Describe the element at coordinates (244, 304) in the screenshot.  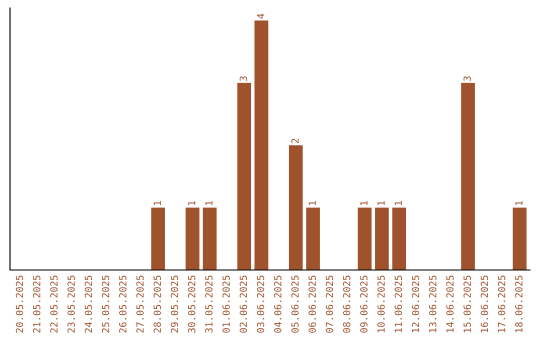
I see `x-tick-label: 02.06.2025` at that location.